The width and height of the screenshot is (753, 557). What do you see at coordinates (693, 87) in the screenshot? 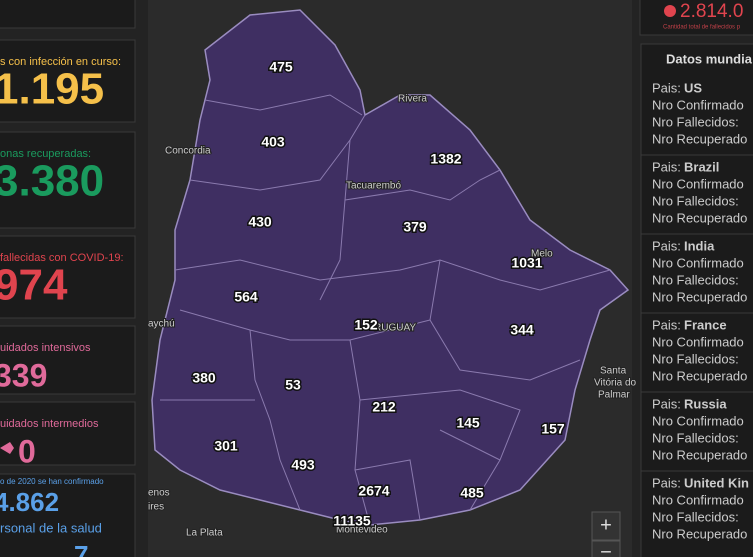
I see `country-name: US` at bounding box center [693, 87].